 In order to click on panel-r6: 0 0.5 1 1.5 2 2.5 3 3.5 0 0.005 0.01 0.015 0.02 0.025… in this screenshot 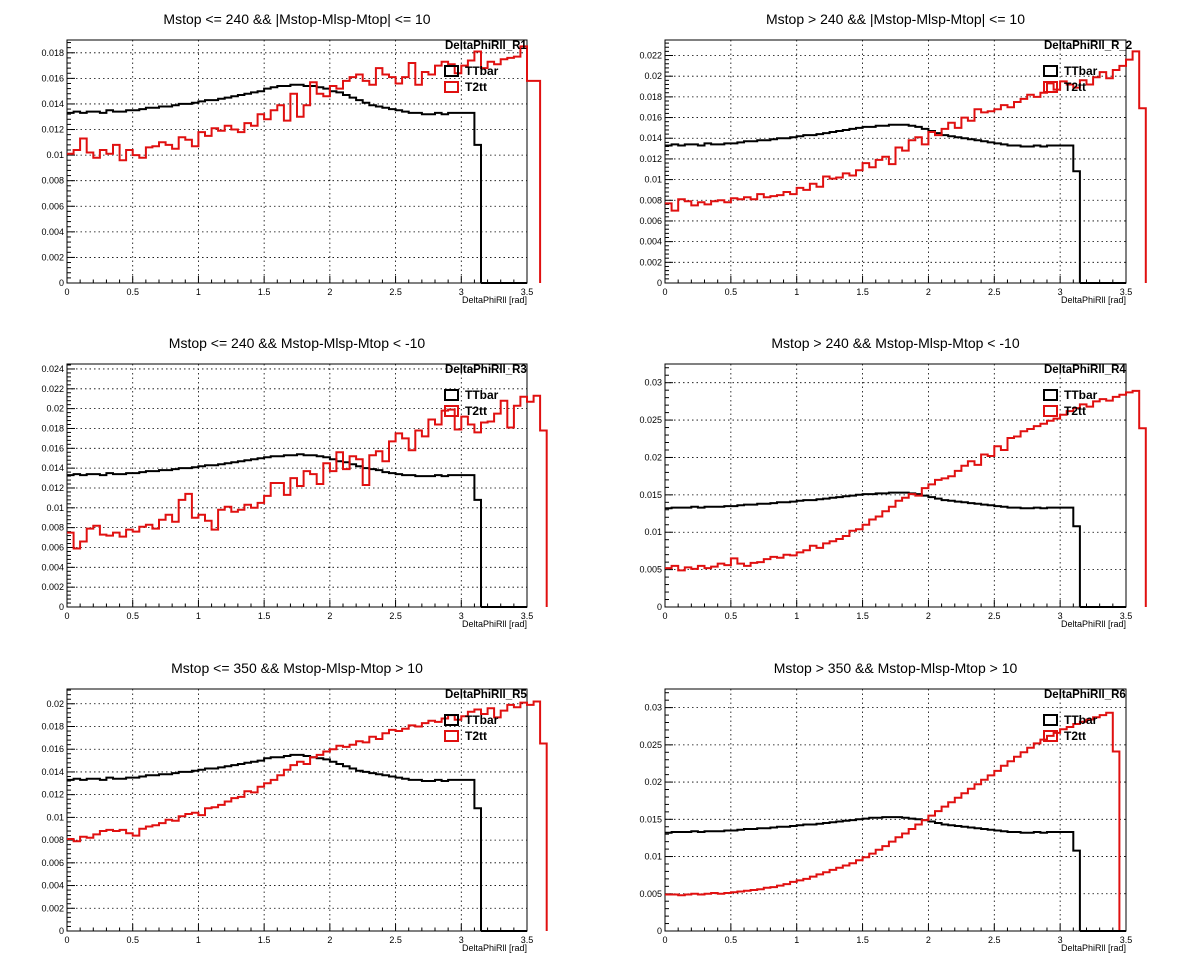, I will do `click(885, 806)`.